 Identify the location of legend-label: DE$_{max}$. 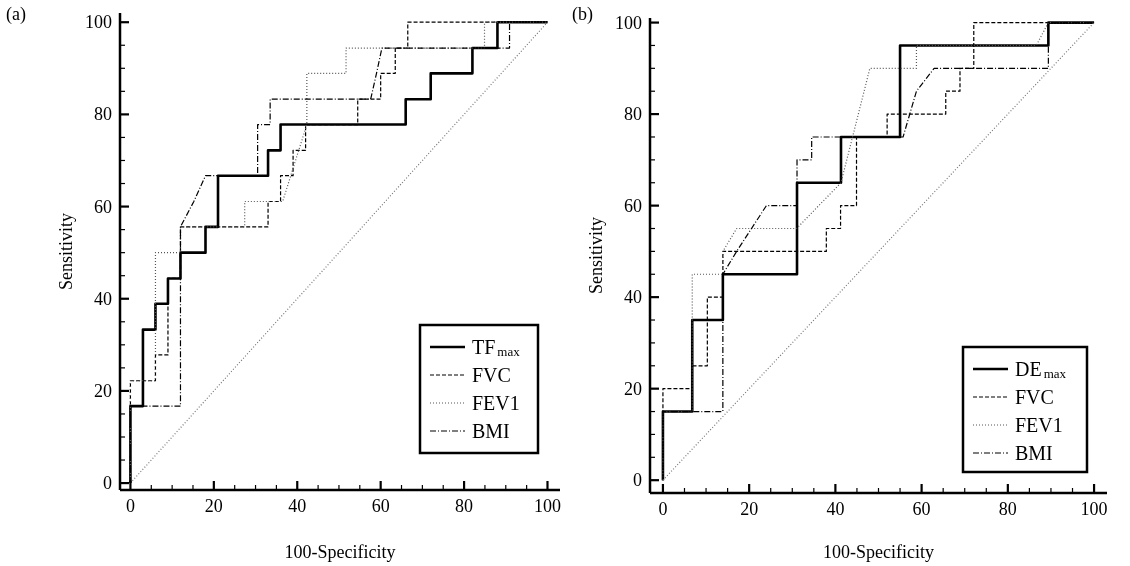
(1041, 369).